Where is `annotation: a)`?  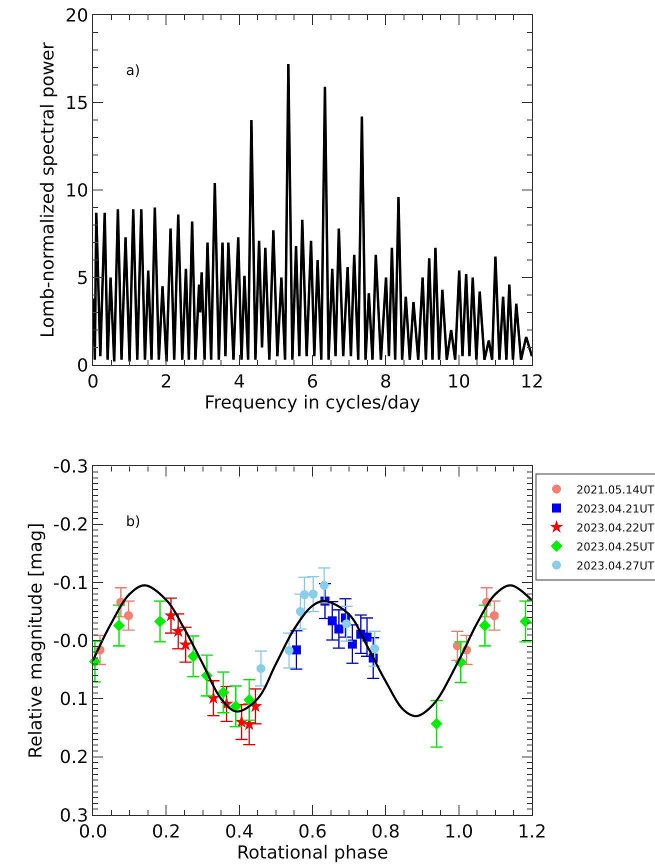
annotation: a) is located at coordinates (133, 71).